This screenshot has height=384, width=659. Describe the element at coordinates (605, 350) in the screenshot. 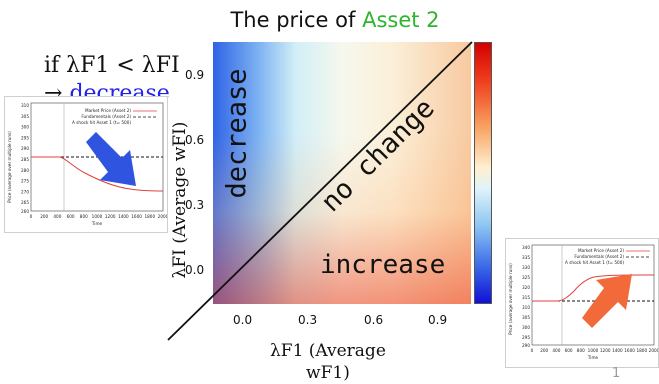

I see `mini-right-xtick: 1200` at that location.